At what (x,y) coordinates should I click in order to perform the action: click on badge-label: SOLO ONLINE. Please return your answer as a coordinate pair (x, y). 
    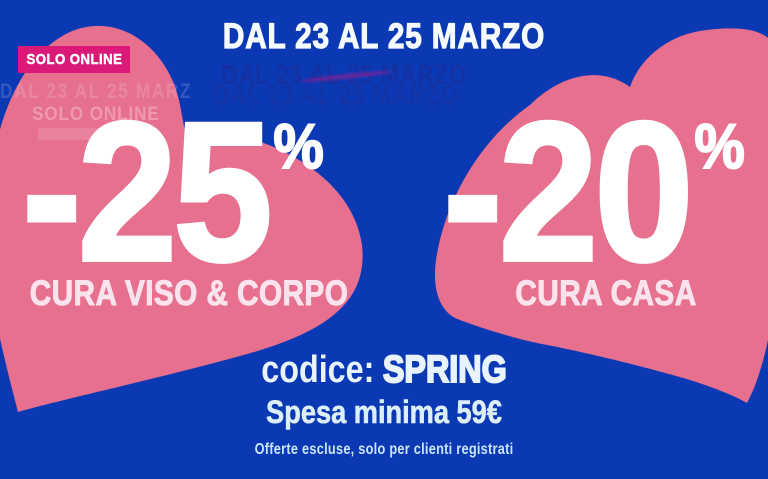
    Looking at the image, I should click on (74, 59).